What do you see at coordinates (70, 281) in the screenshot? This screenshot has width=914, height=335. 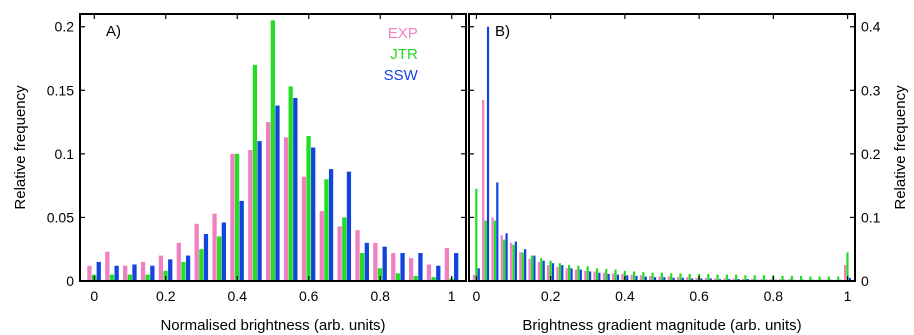 I see `y-tick-label: 0` at bounding box center [70, 281].